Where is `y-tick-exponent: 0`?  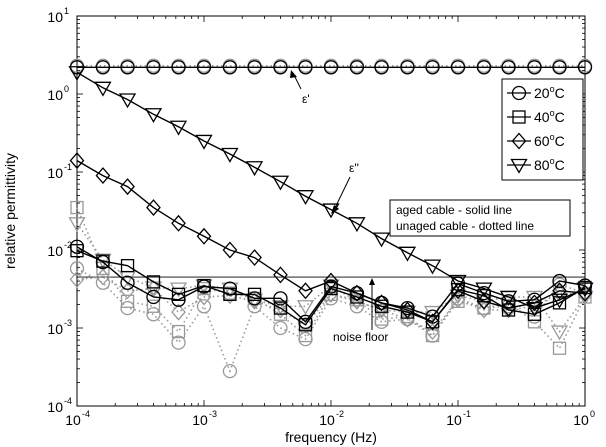 y-tick-exponent: 0 is located at coordinates (66, 89).